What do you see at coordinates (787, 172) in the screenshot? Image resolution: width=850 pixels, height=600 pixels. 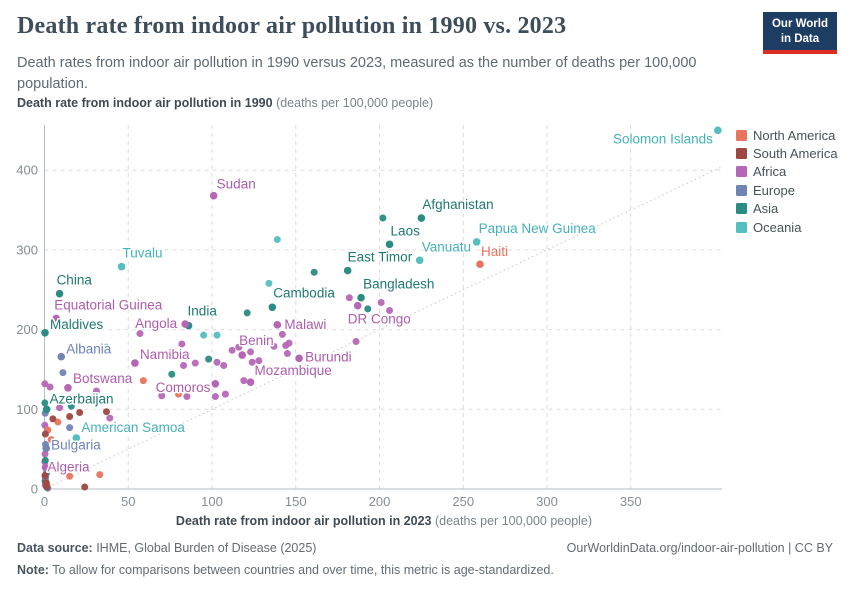 I see `legend-item-africa: Africa` at bounding box center [787, 172].